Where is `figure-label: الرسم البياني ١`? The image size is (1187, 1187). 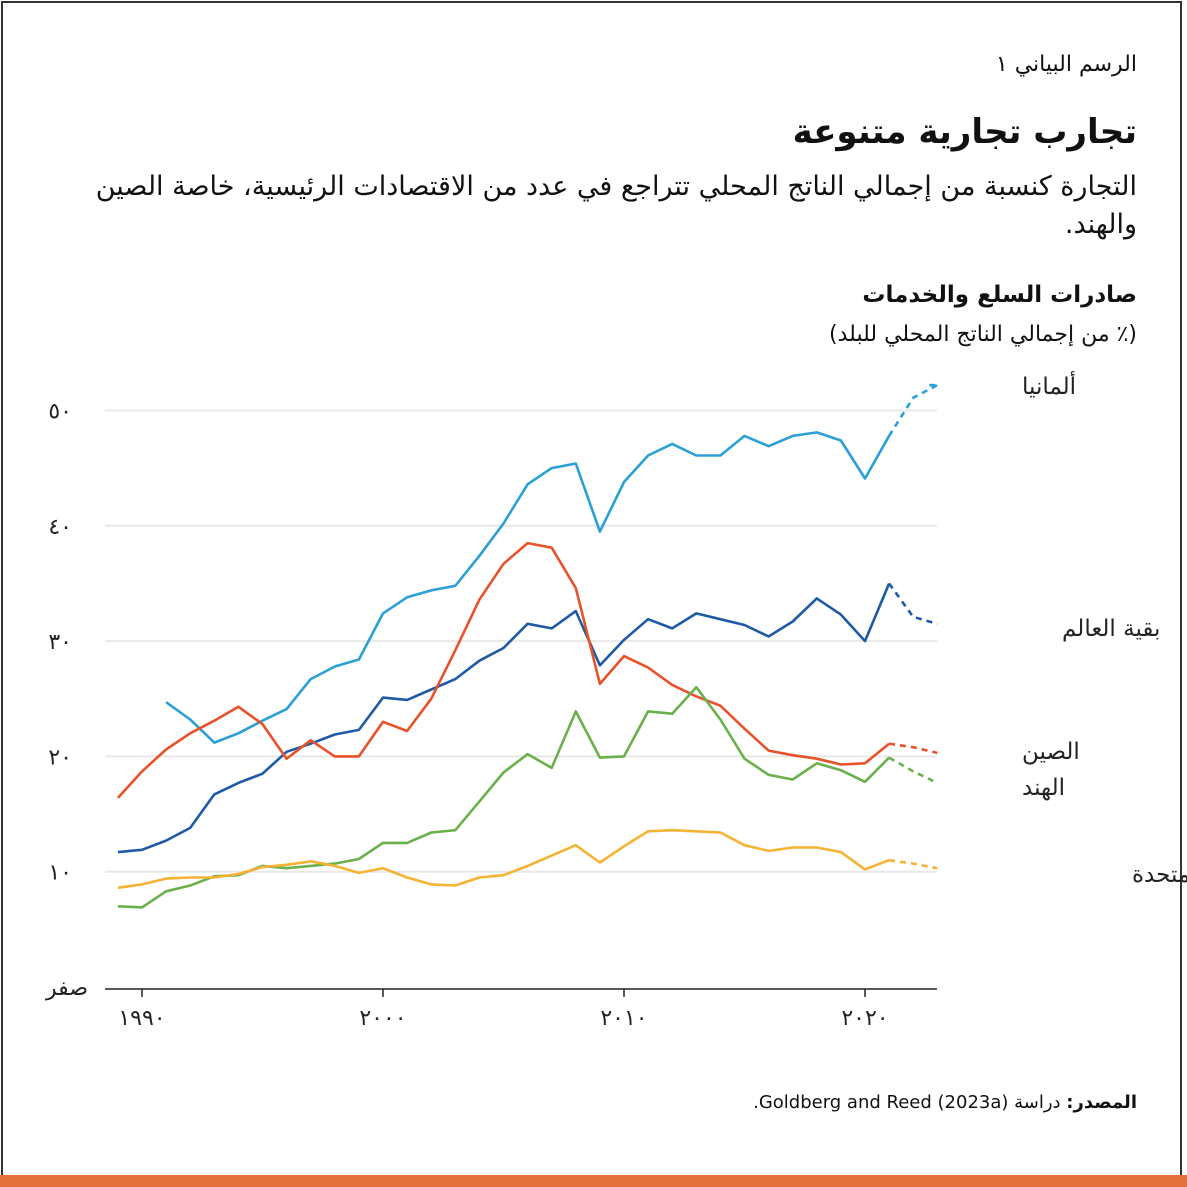
figure-label: الرسم البياني ١ is located at coordinates (1066, 64).